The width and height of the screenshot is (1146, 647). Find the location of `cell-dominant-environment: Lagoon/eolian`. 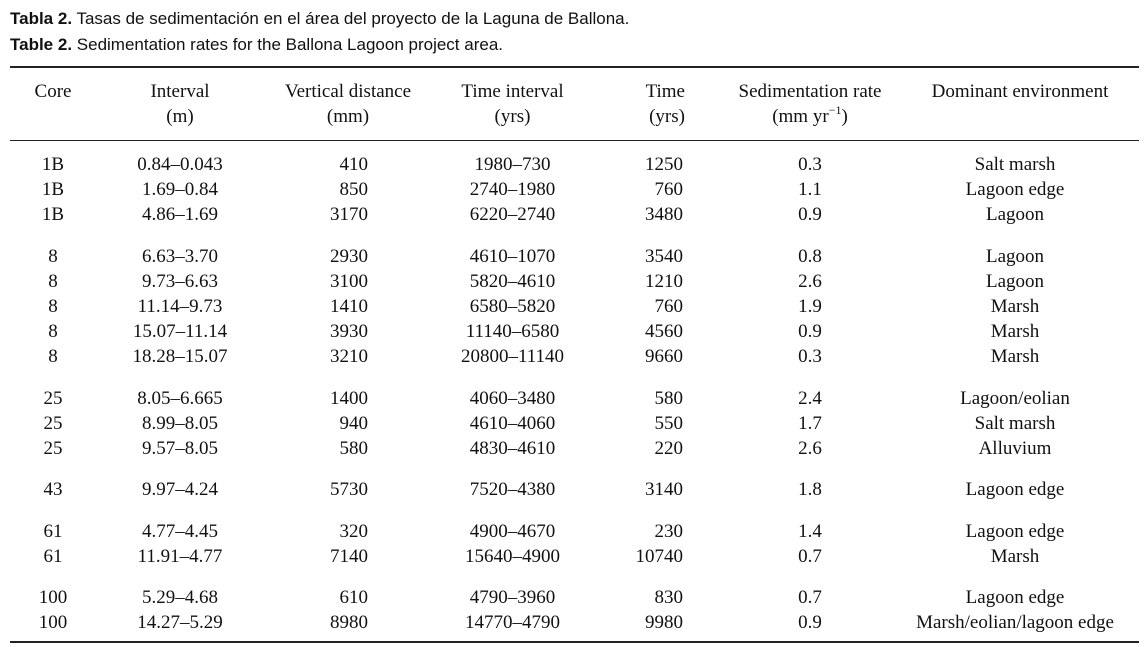

cell-dominant-environment: Lagoon/eolian is located at coordinates (1015, 398).